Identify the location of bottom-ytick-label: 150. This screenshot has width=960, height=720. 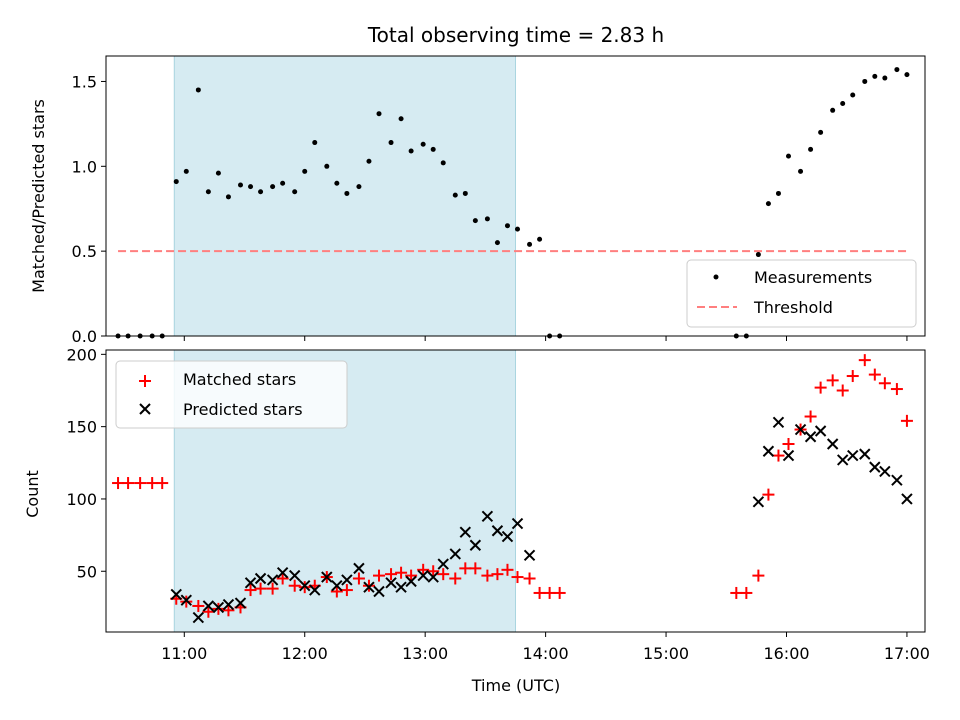
(81, 427).